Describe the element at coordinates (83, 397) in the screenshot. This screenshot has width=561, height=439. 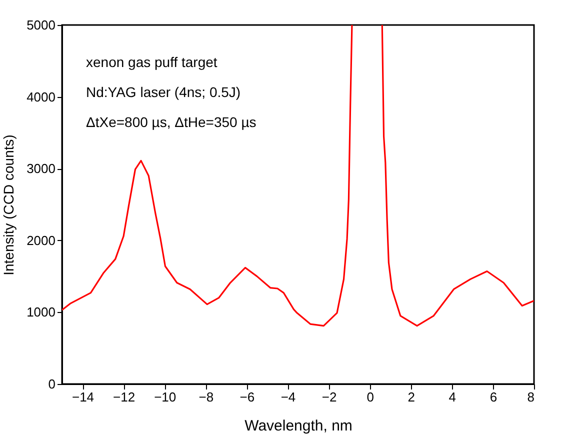
I see `x-tick-label: −14` at that location.